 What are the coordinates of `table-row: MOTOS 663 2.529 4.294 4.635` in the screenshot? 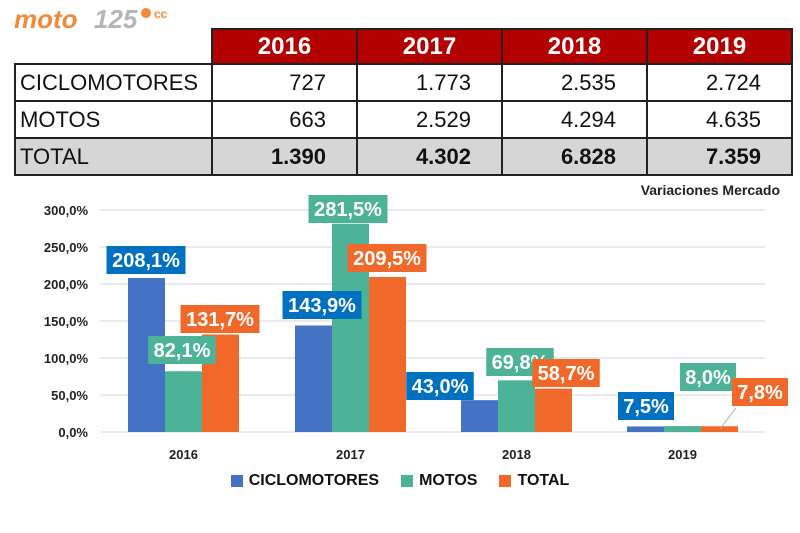 It's located at (403, 119).